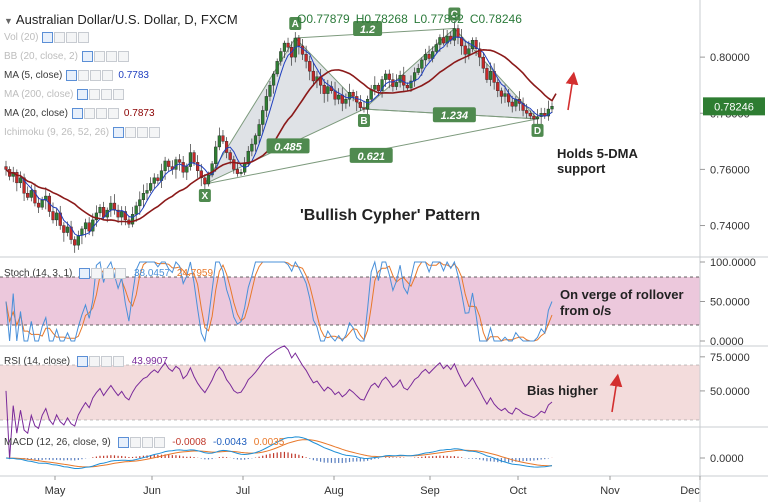  I want to click on indicator-label: Vol (20), so click(21, 38).